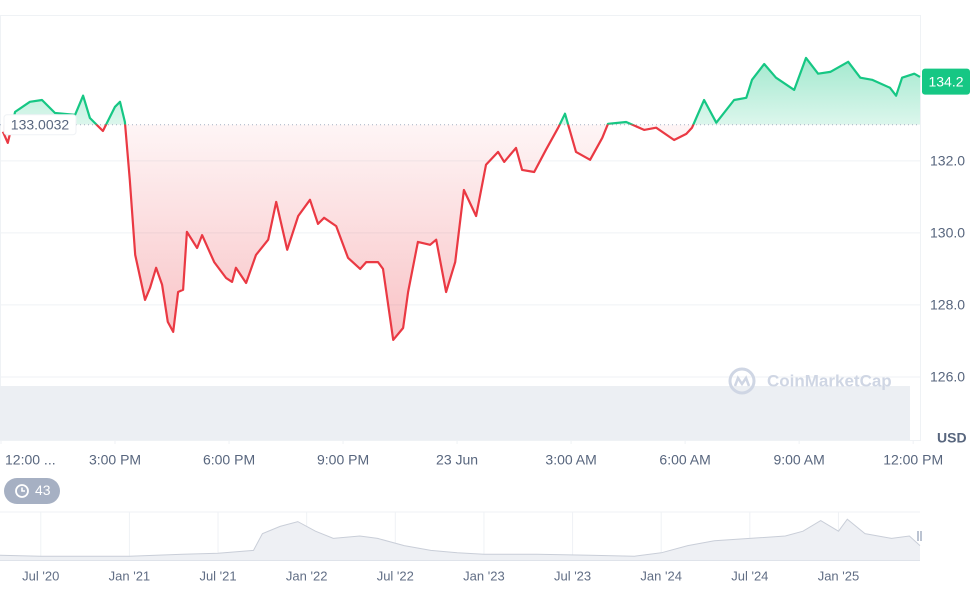 The image size is (970, 591). What do you see at coordinates (947, 305) in the screenshot?
I see `y-tick-label: 128.0` at bounding box center [947, 305].